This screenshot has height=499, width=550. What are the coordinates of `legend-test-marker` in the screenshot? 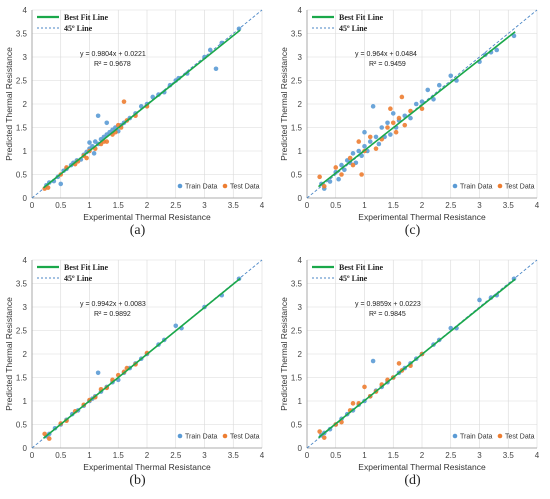 It's located at (225, 436).